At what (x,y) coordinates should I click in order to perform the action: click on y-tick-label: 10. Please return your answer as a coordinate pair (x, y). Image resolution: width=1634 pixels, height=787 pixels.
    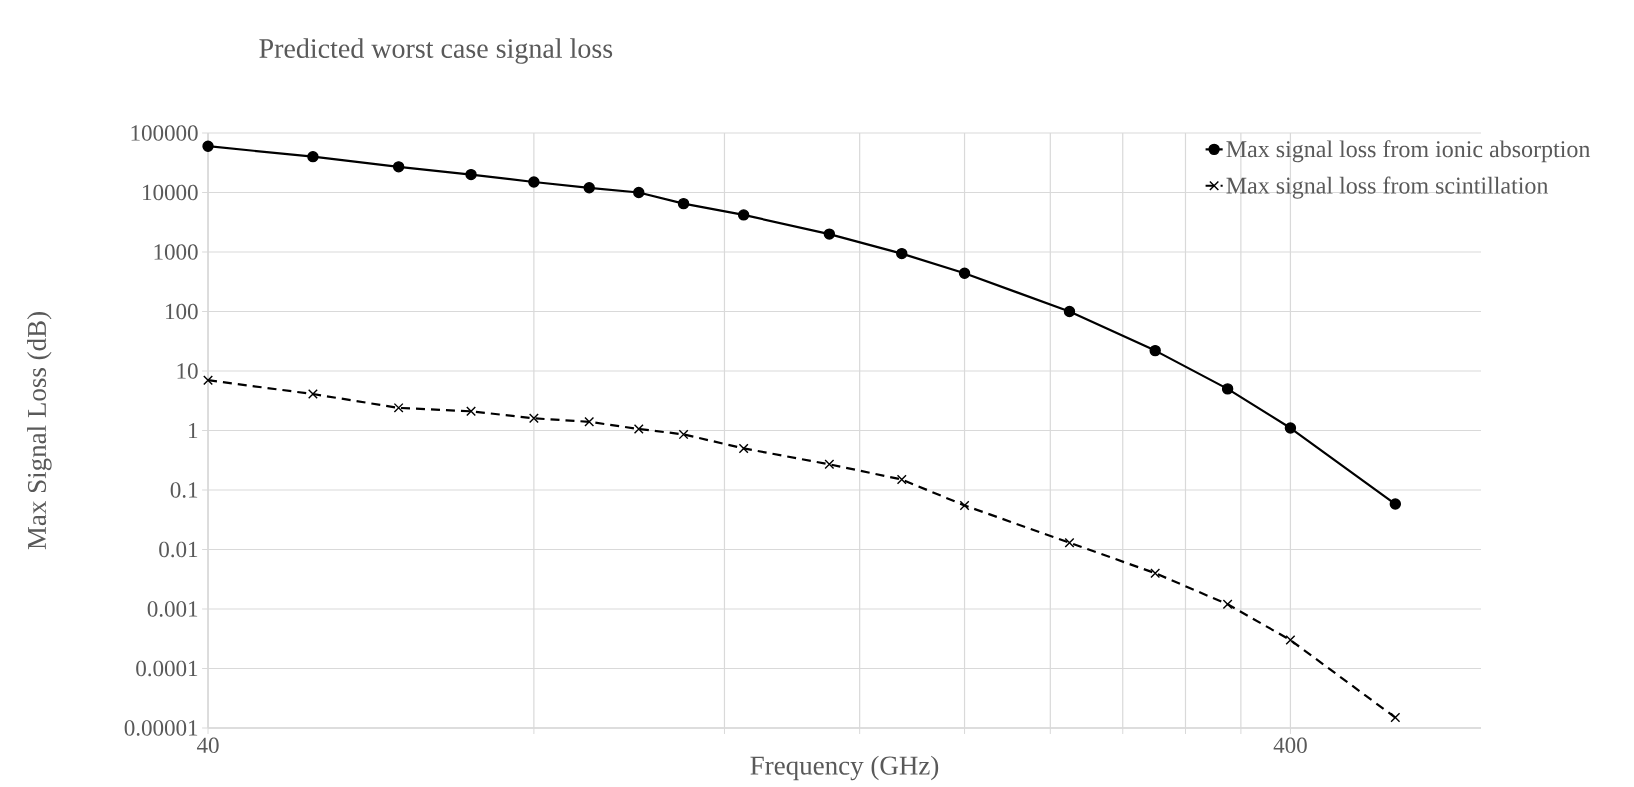
    Looking at the image, I should click on (187, 371).